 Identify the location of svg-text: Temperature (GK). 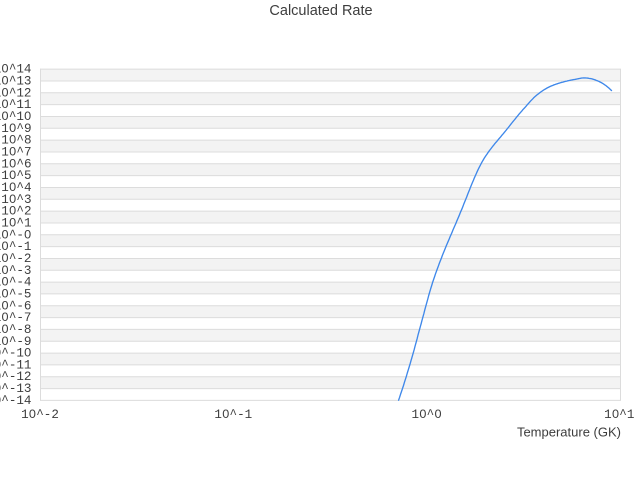
(569, 432).